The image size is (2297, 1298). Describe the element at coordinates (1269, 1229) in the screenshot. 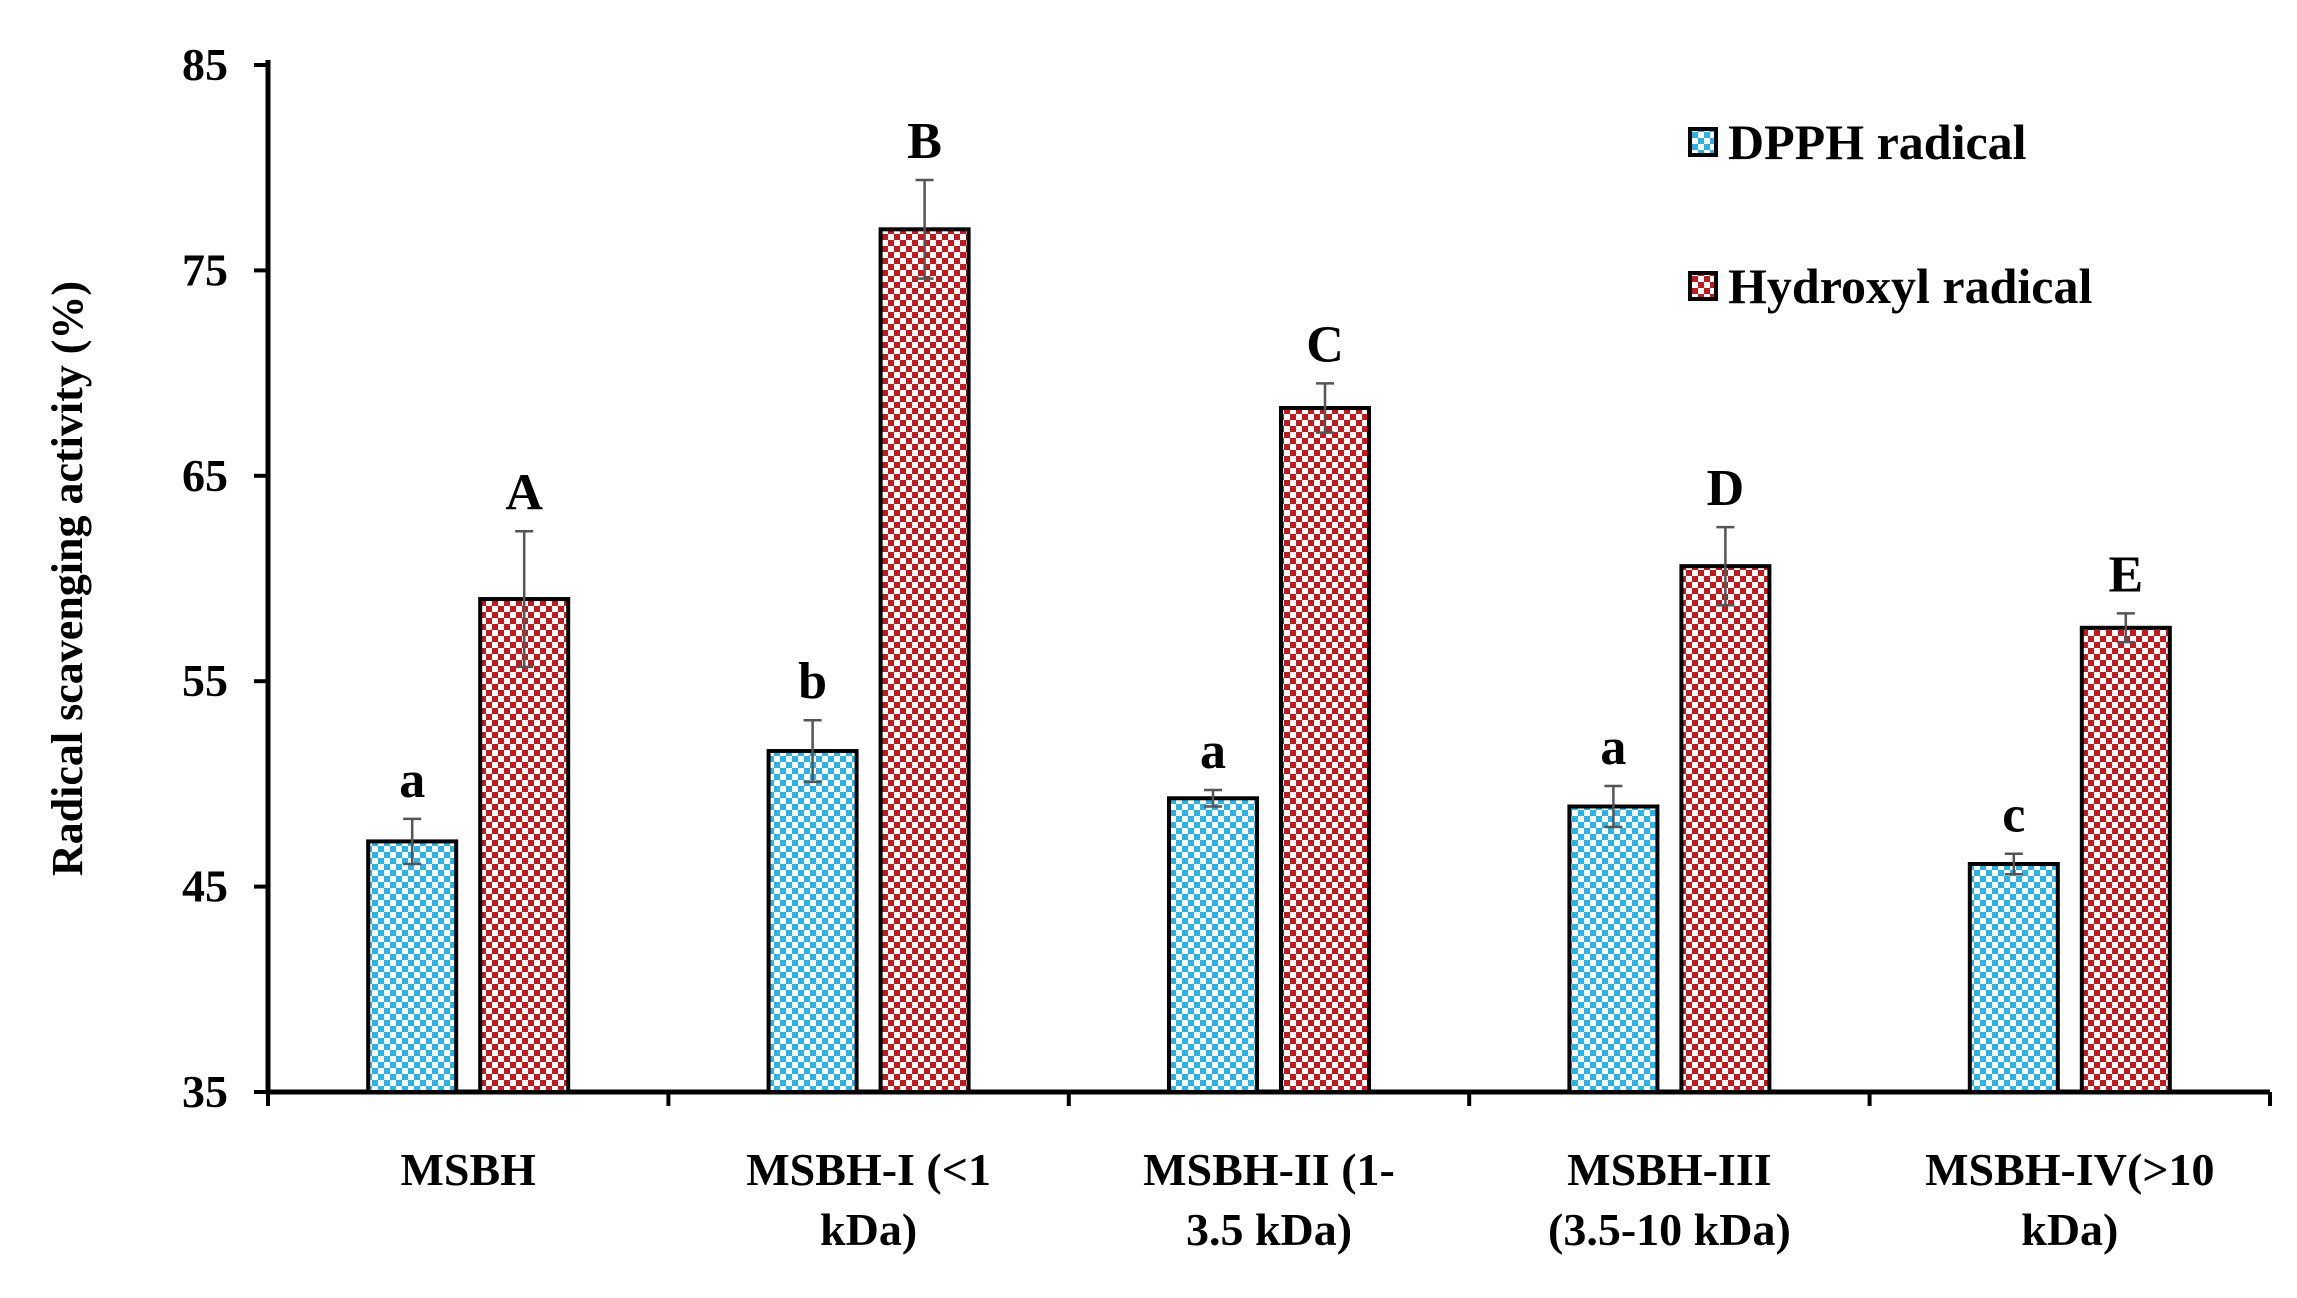

I see `category-label-3: 3.5 kDa)` at that location.